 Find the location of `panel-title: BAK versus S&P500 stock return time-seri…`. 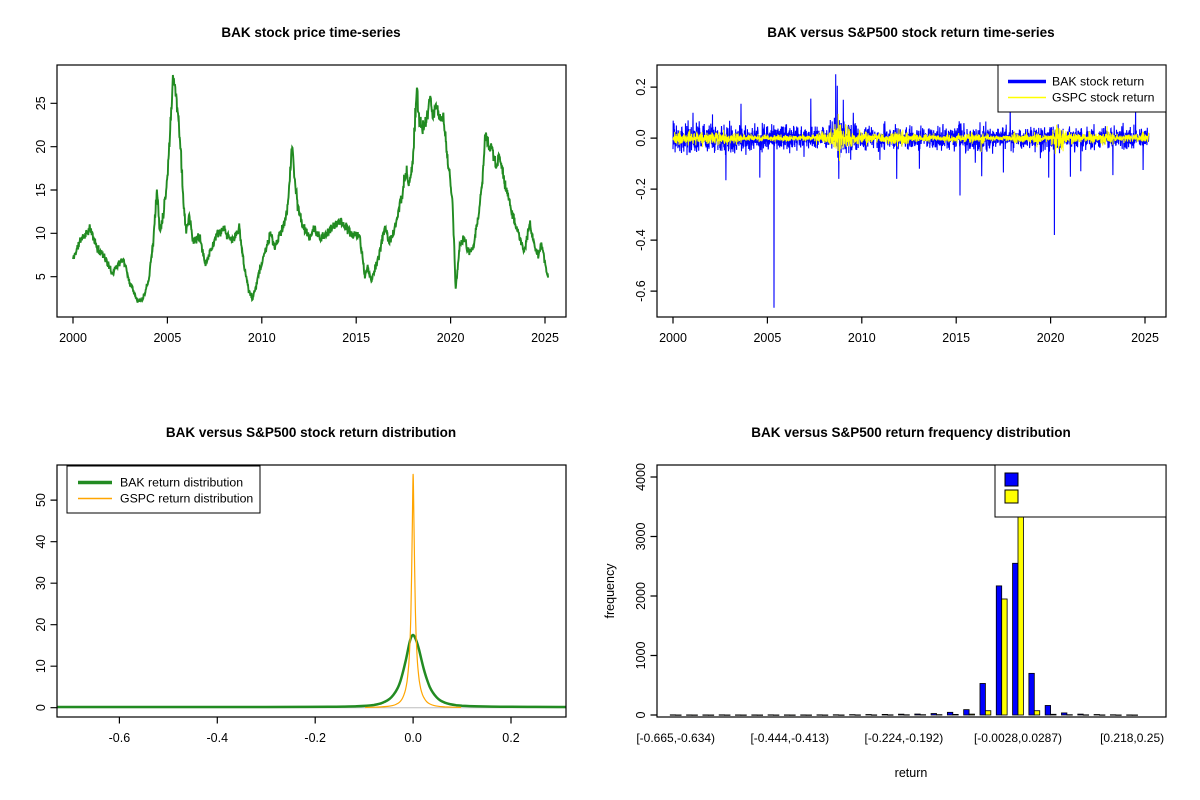

panel-title: BAK versus S&P500 stock return time-seri… is located at coordinates (910, 32).